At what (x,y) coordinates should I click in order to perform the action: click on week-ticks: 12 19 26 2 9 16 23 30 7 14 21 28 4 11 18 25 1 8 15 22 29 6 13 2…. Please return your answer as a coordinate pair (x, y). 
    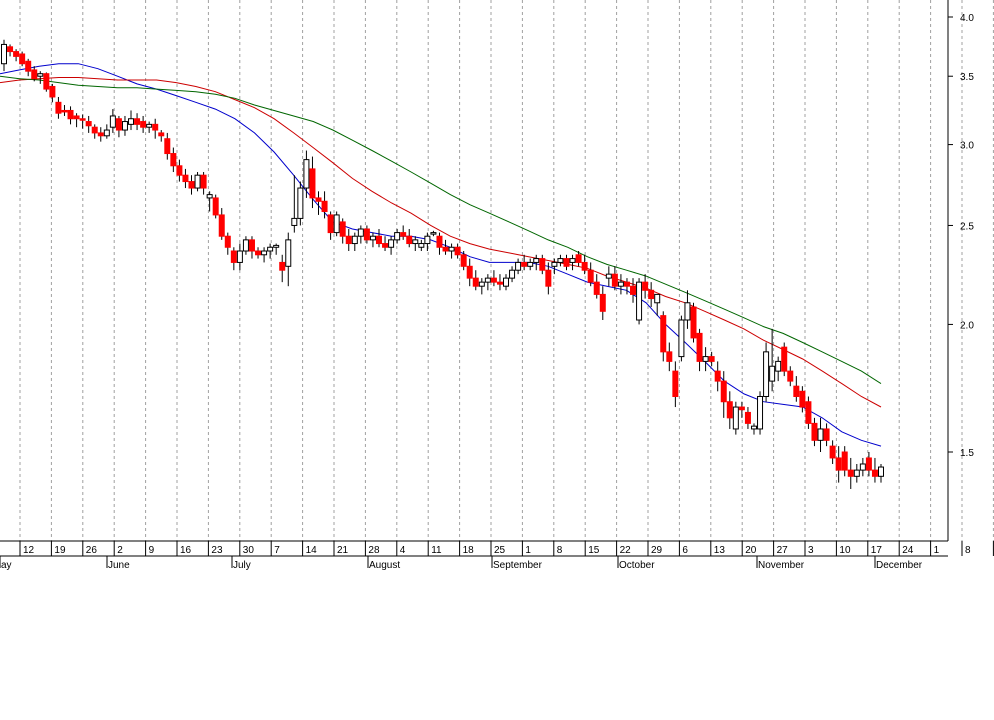
    Looking at the image, I should click on (506, 548).